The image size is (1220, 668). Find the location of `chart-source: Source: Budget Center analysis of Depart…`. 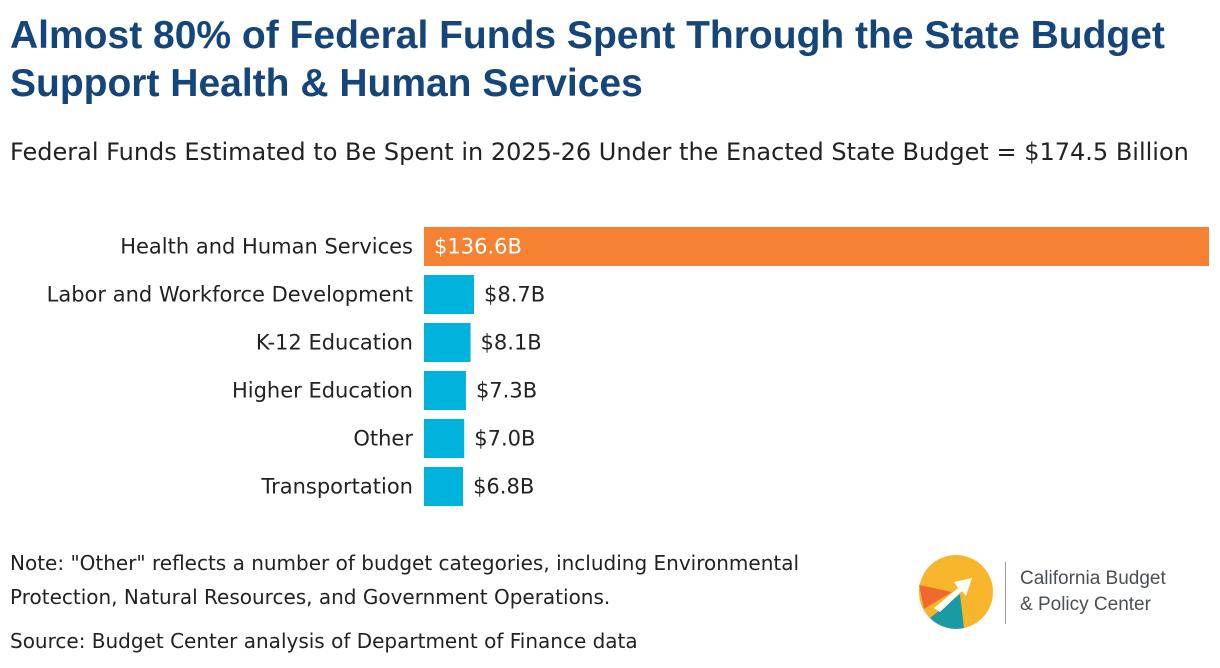

chart-source: Source: Budget Center analysis of Depart… is located at coordinates (324, 641).